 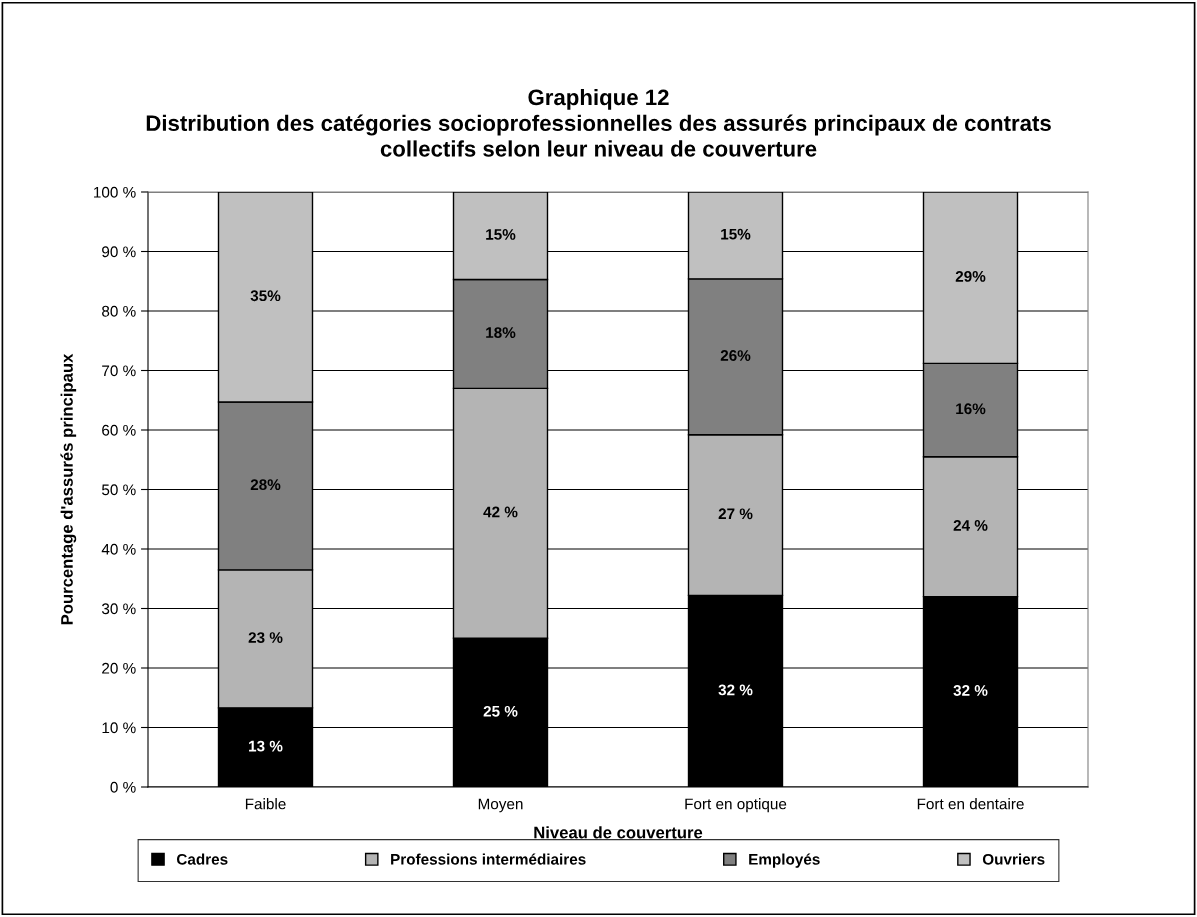 I want to click on chart-title: Graphique 12 Distribution des catégories socioprofessionnelles des assurés principaux de contrats collectifs selon leur niveau de couverture, so click(x=598, y=122).